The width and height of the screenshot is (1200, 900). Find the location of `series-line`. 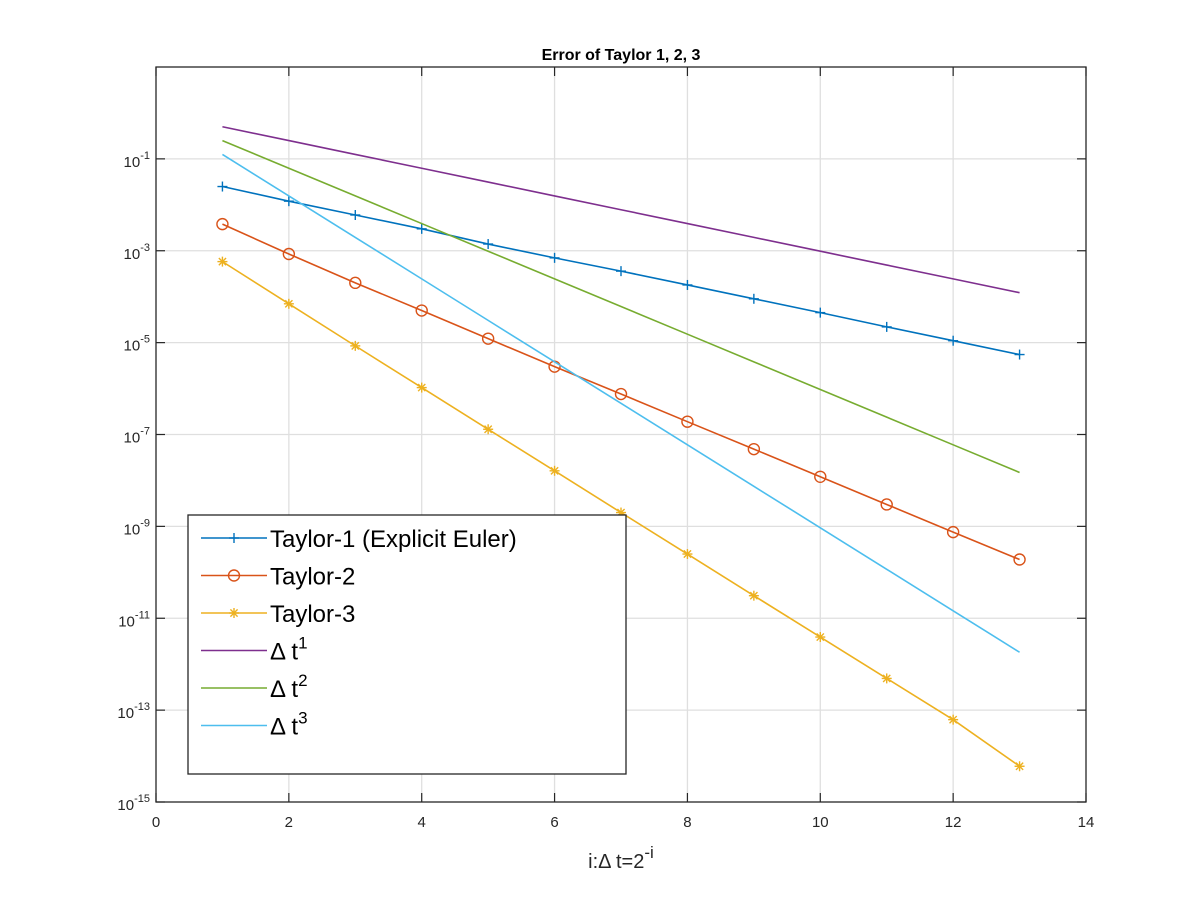

series-line is located at coordinates (621, 209).